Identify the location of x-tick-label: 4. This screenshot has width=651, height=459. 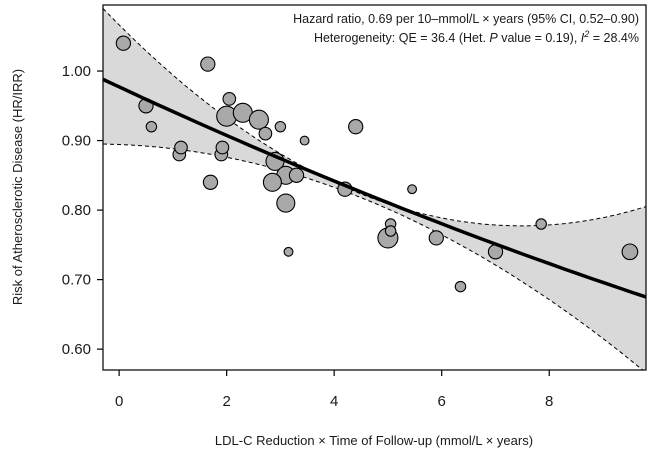
(334, 401).